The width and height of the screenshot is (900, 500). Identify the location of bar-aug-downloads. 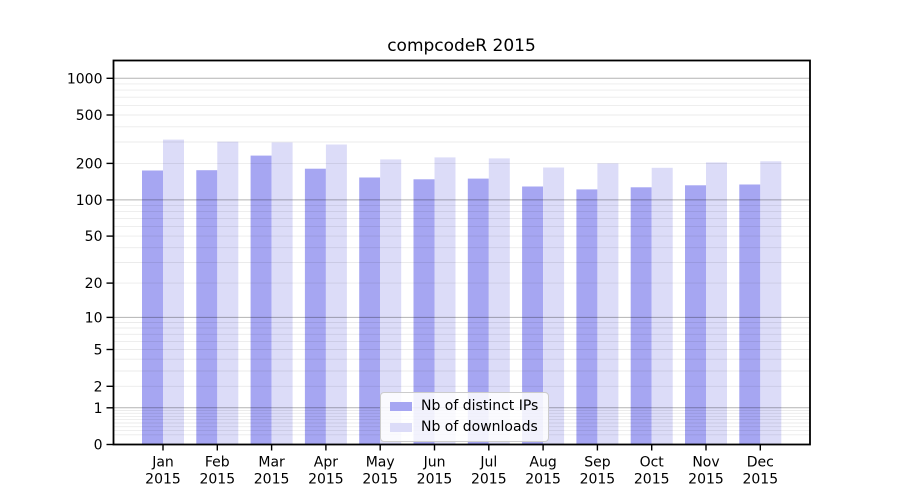
(554, 306).